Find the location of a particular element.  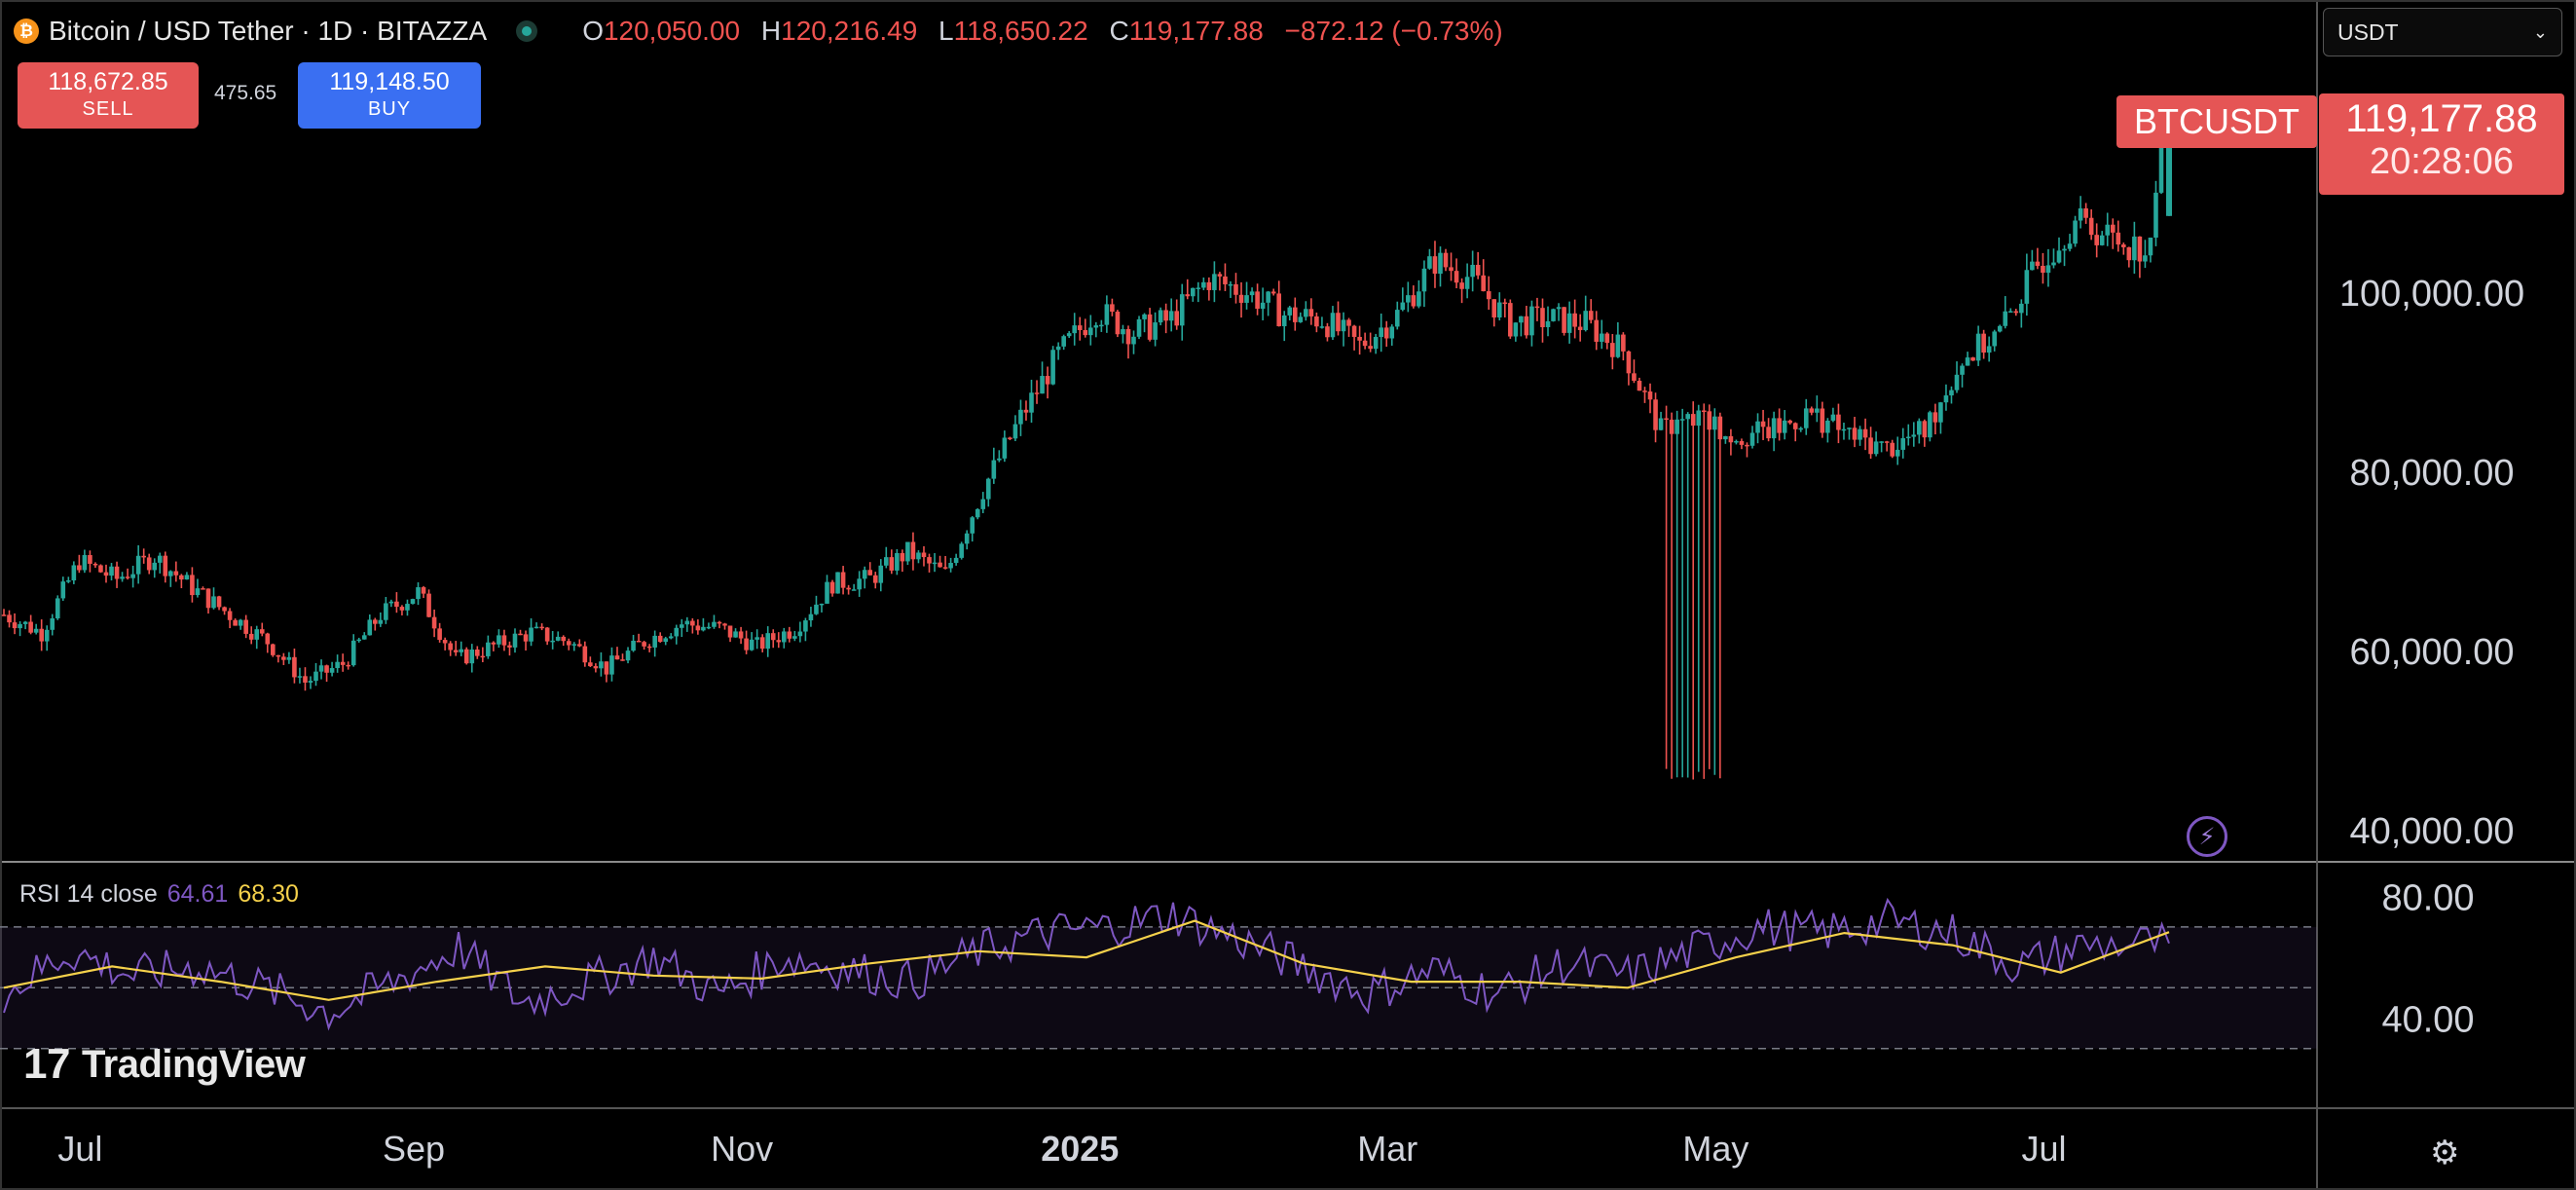

close-value: 119,177.88 is located at coordinates (1196, 31).